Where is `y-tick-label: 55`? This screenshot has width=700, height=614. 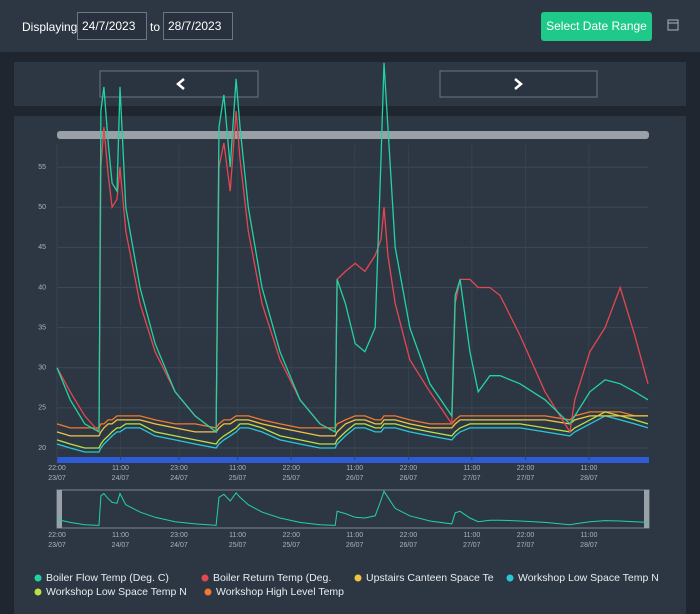
y-tick-label: 55 is located at coordinates (42, 167).